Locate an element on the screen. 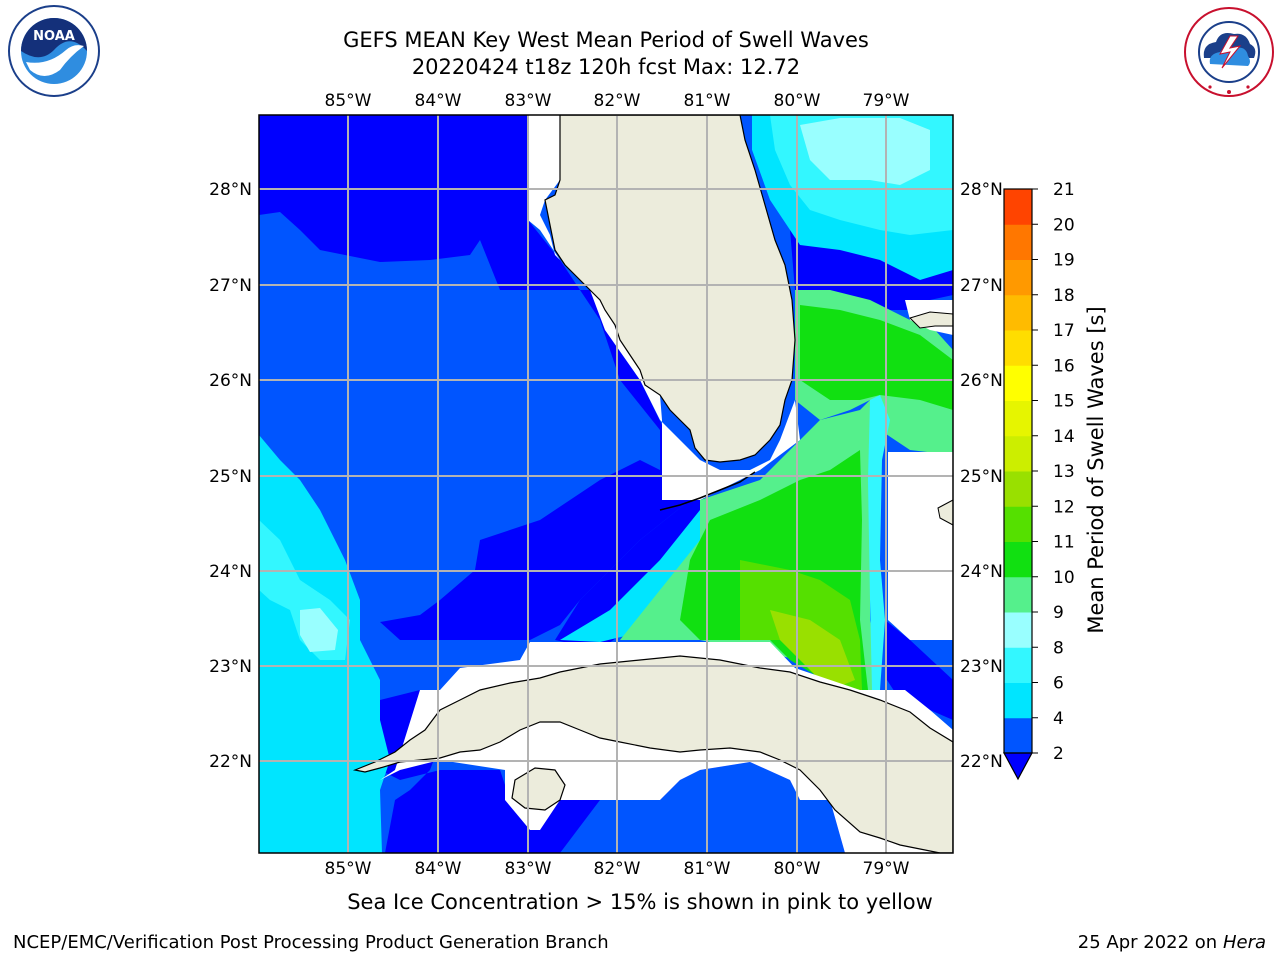  lat-label-left: 28°N is located at coordinates (230, 190).